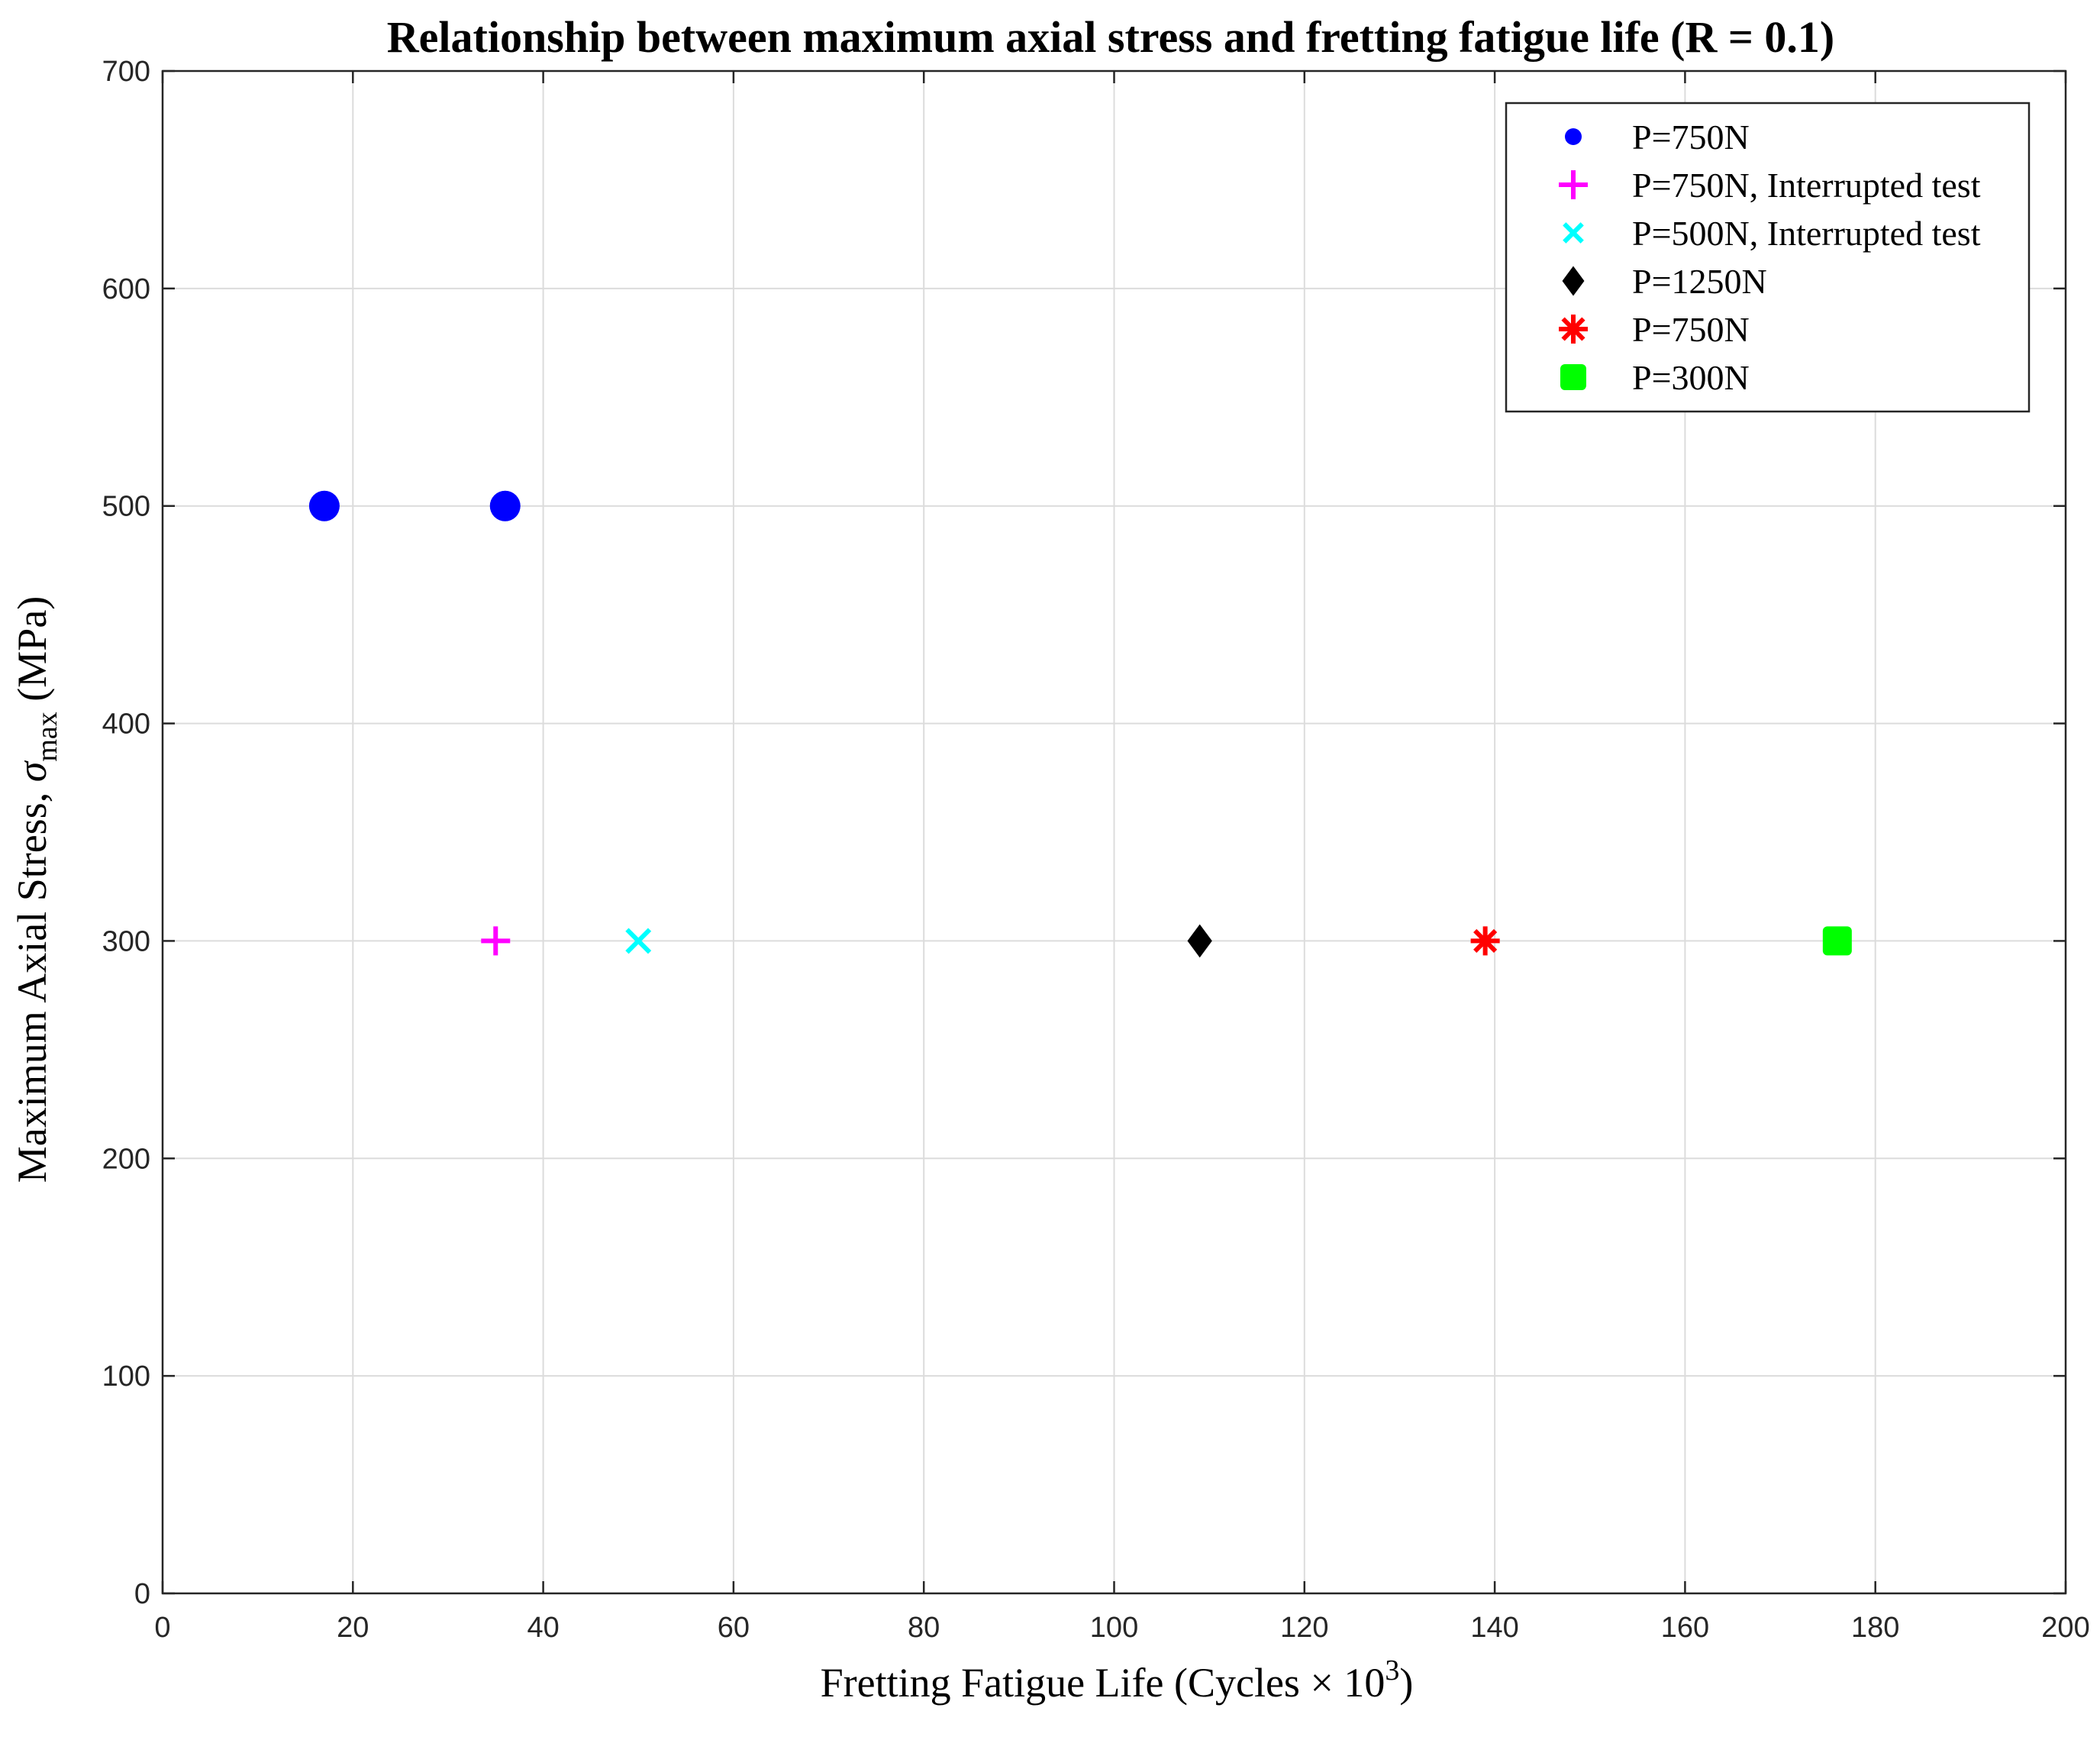 Image resolution: width=2100 pixels, height=1756 pixels. I want to click on x-tick-label: 20, so click(353, 1628).